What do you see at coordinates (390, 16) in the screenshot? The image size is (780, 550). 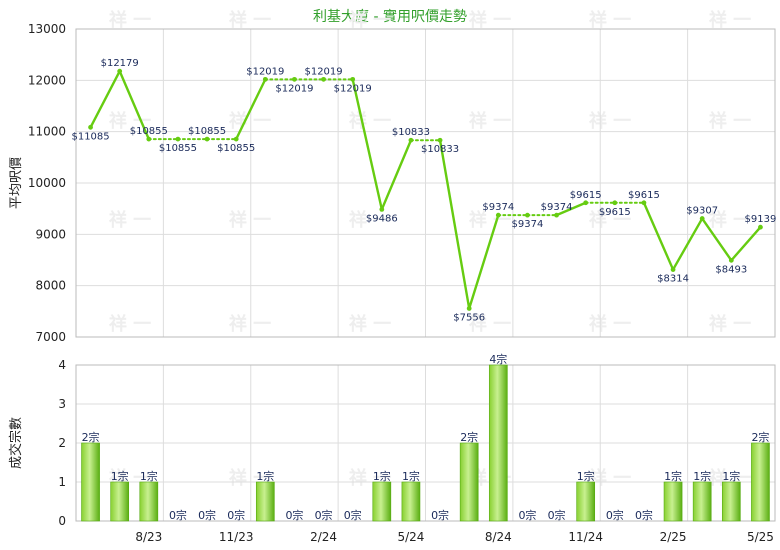 I see `chart-title: 利基大廈 - 實用呎價走勢` at bounding box center [390, 16].